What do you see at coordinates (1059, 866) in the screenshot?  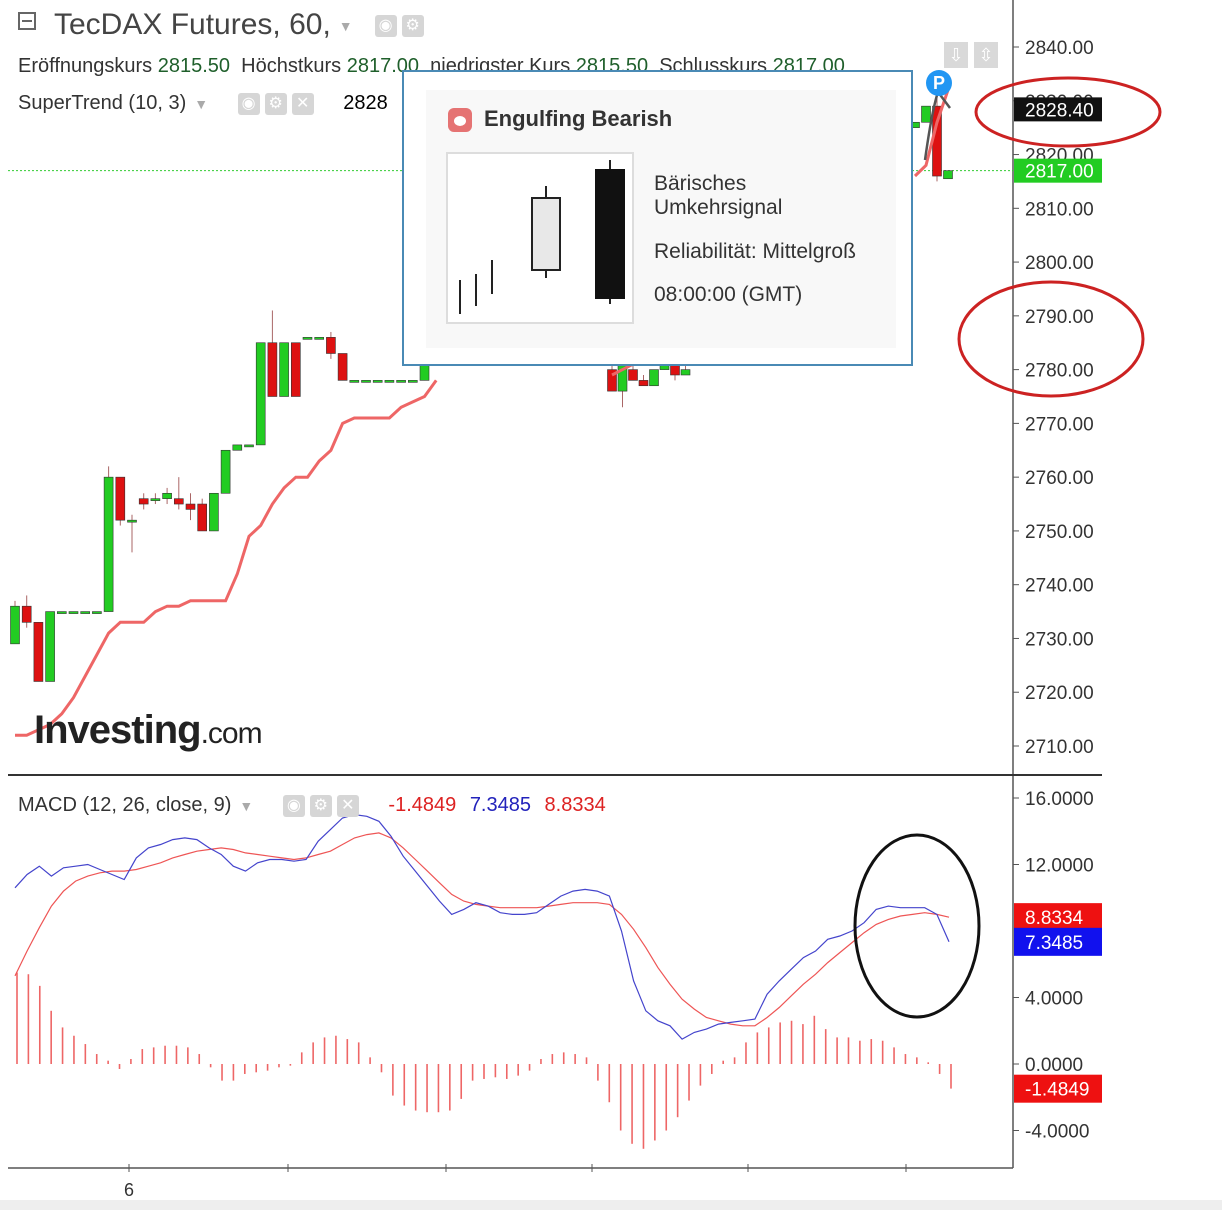 I see `macd-tick-label: 12.0000` at bounding box center [1059, 866].